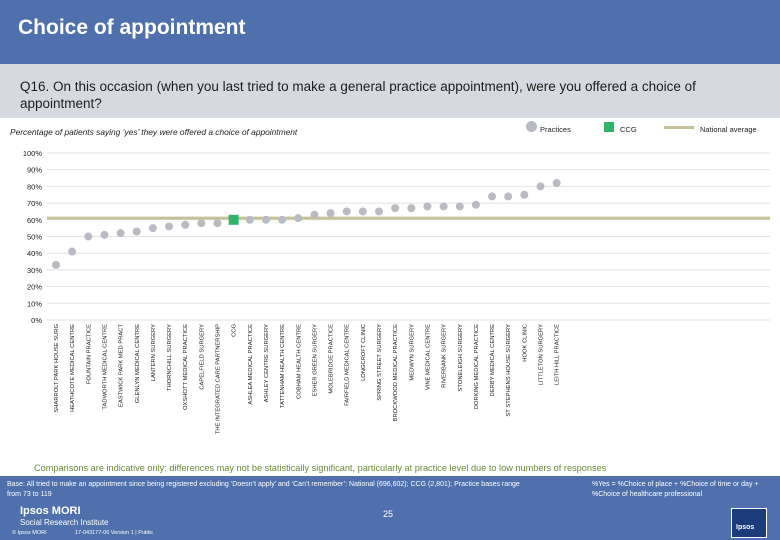 The width and height of the screenshot is (780, 540). What do you see at coordinates (299, 361) in the screenshot?
I see `category-label: COBHAM HEALTH CENTRE` at bounding box center [299, 361].